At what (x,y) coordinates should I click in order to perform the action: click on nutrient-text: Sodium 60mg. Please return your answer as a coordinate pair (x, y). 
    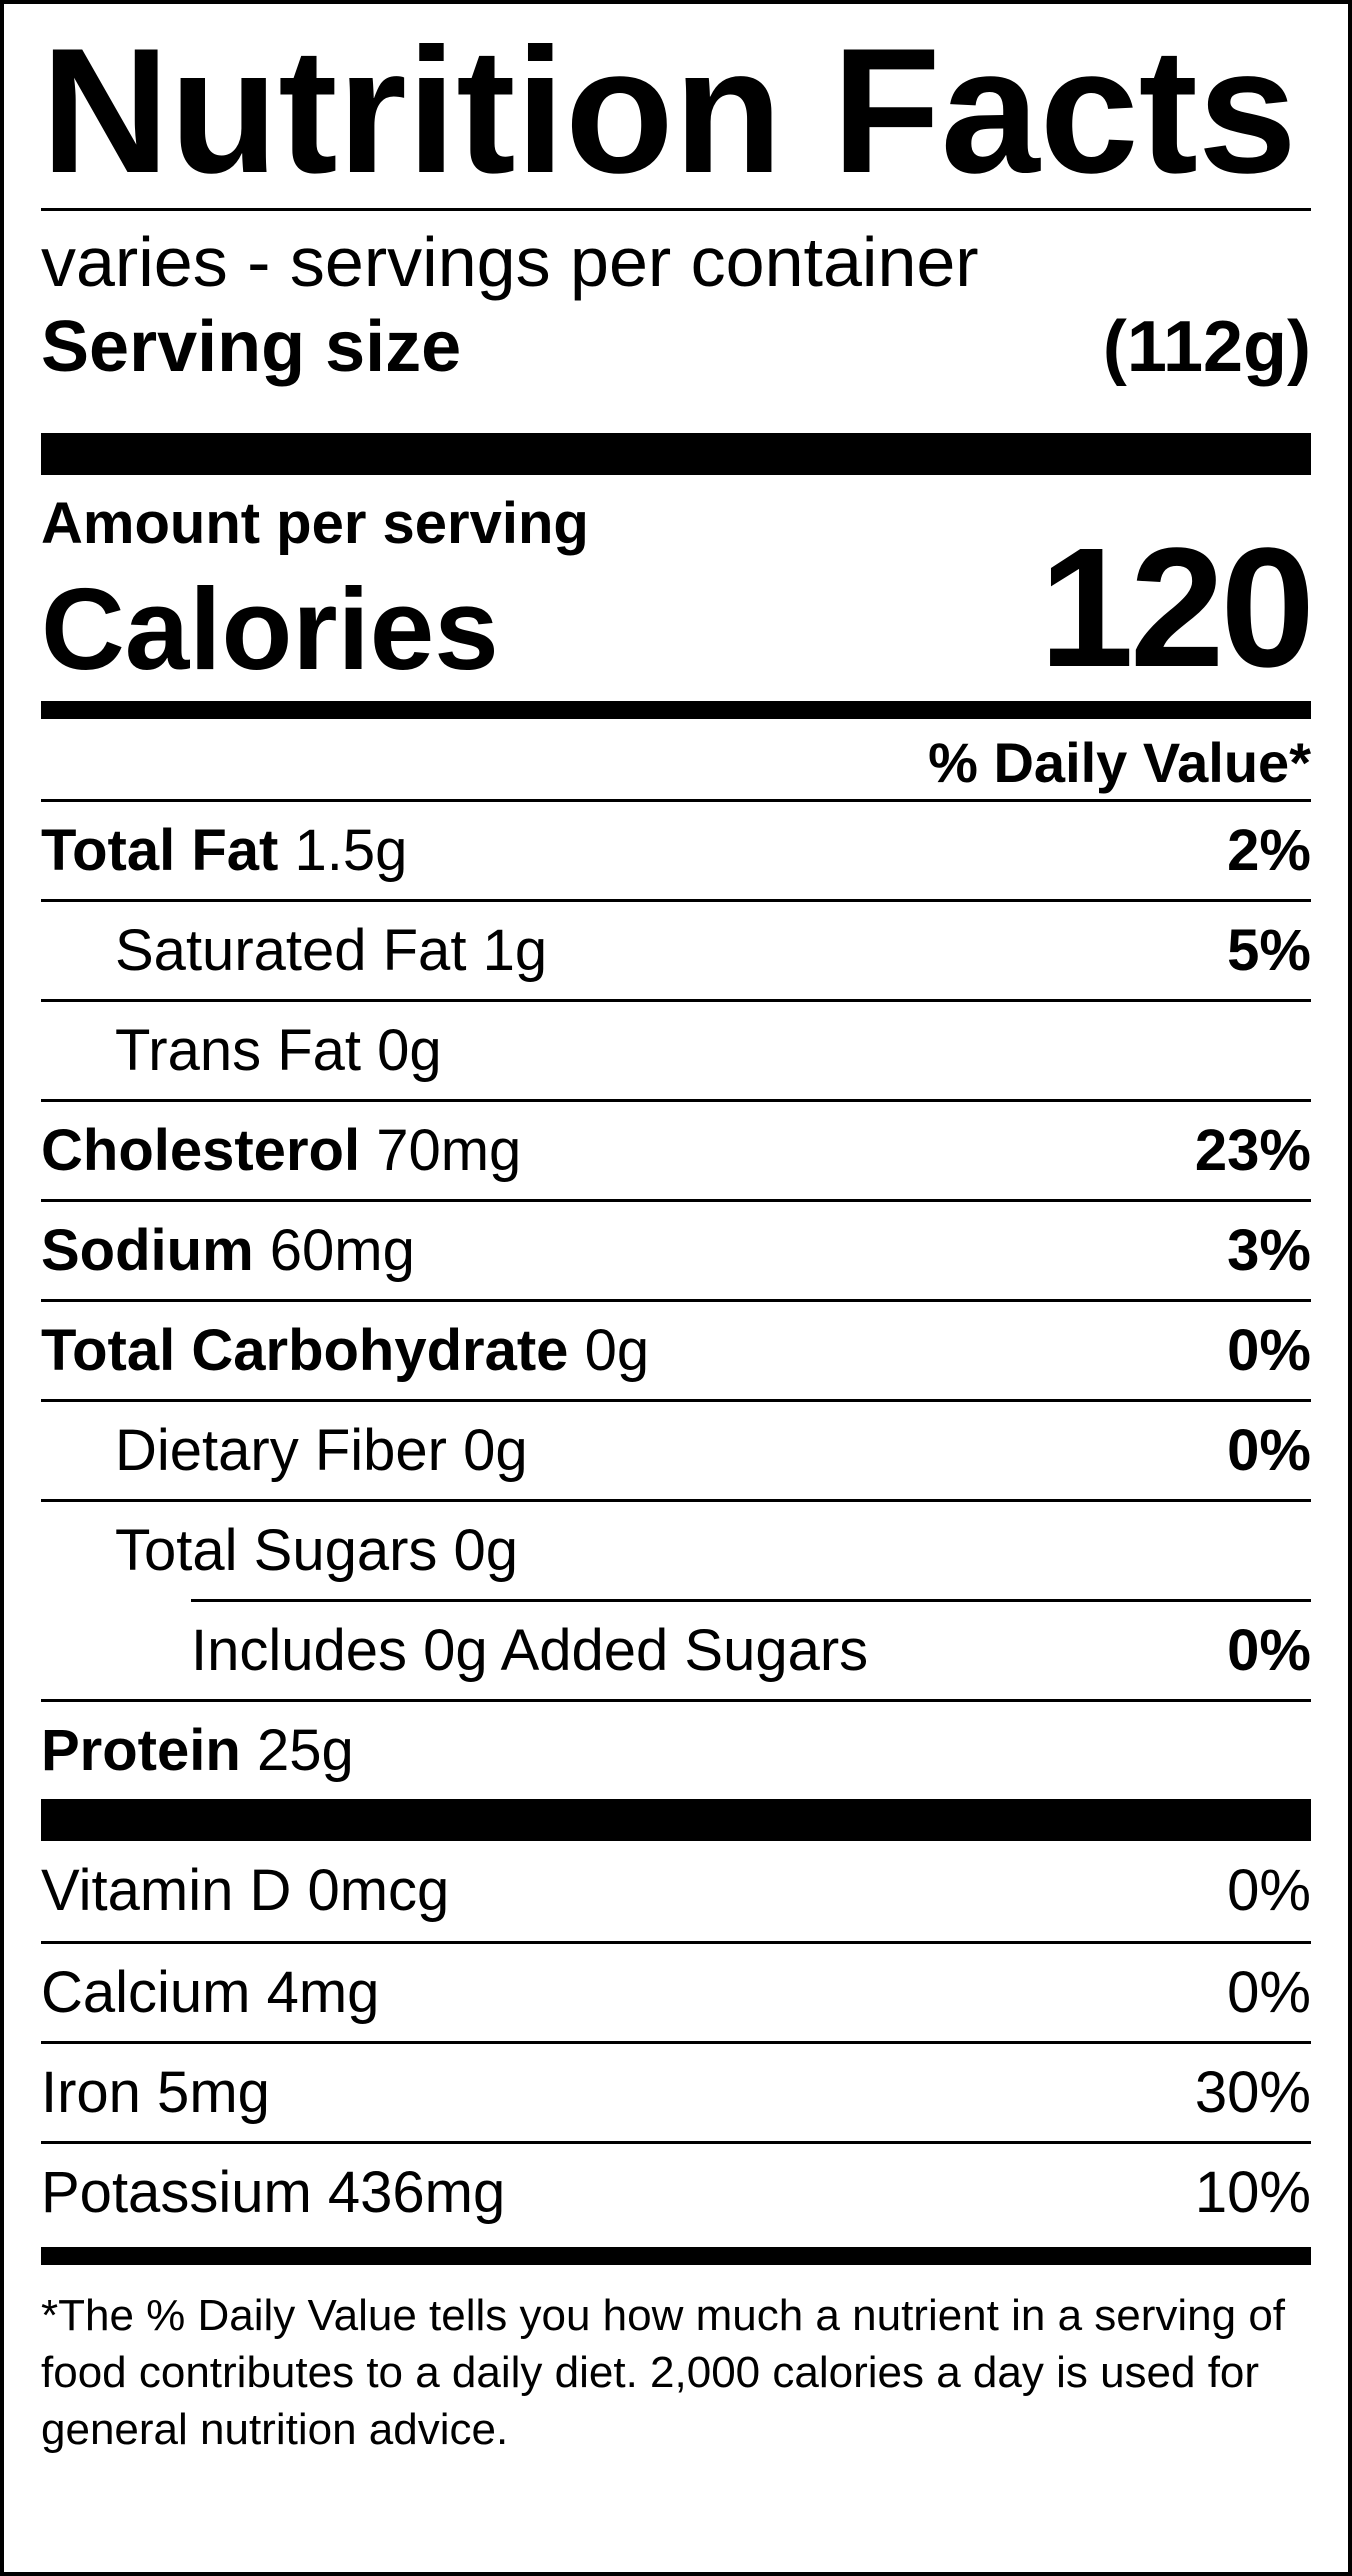
    Looking at the image, I should click on (228, 1250).